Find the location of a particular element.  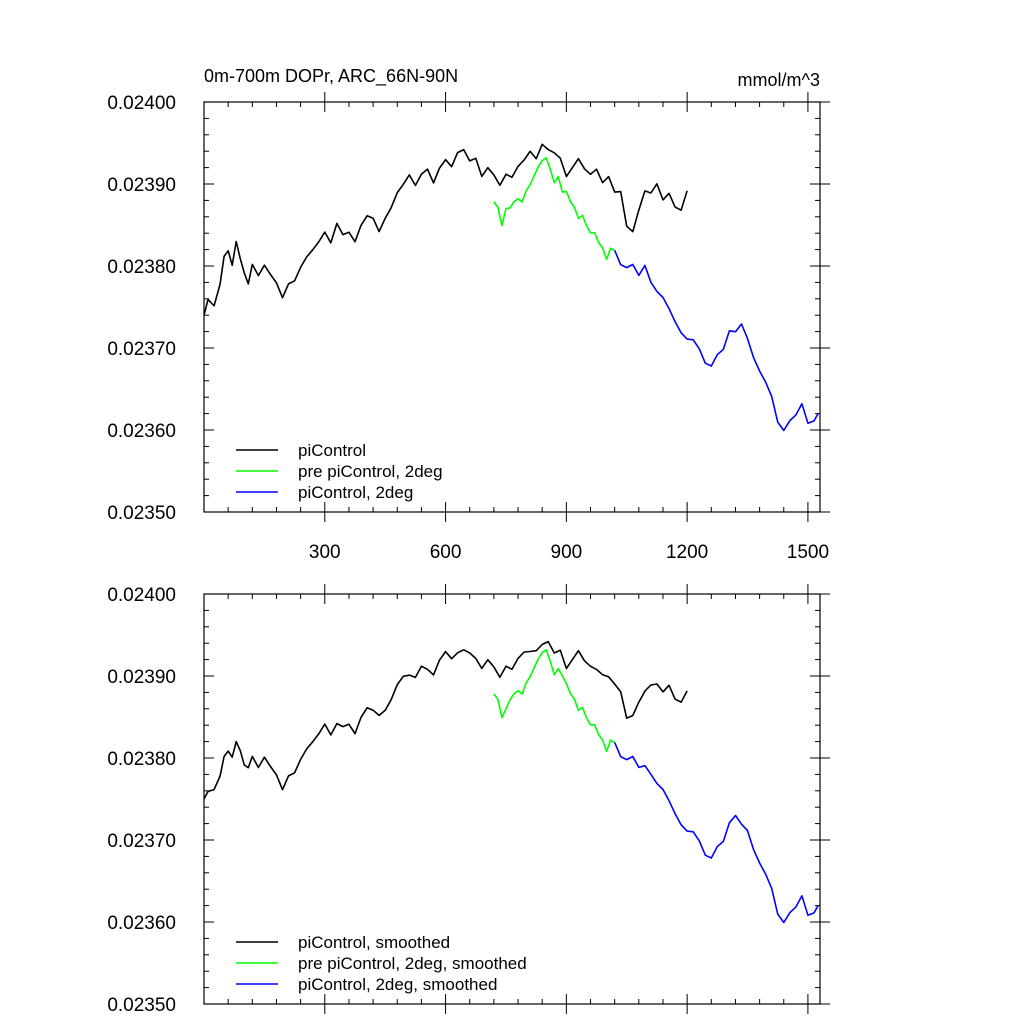

x-tick-label: 1500 is located at coordinates (808, 552).